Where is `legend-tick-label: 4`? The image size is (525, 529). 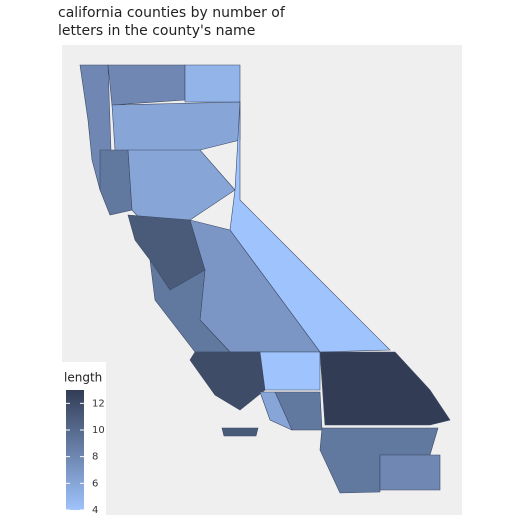 legend-tick-label: 4 is located at coordinates (95, 510).